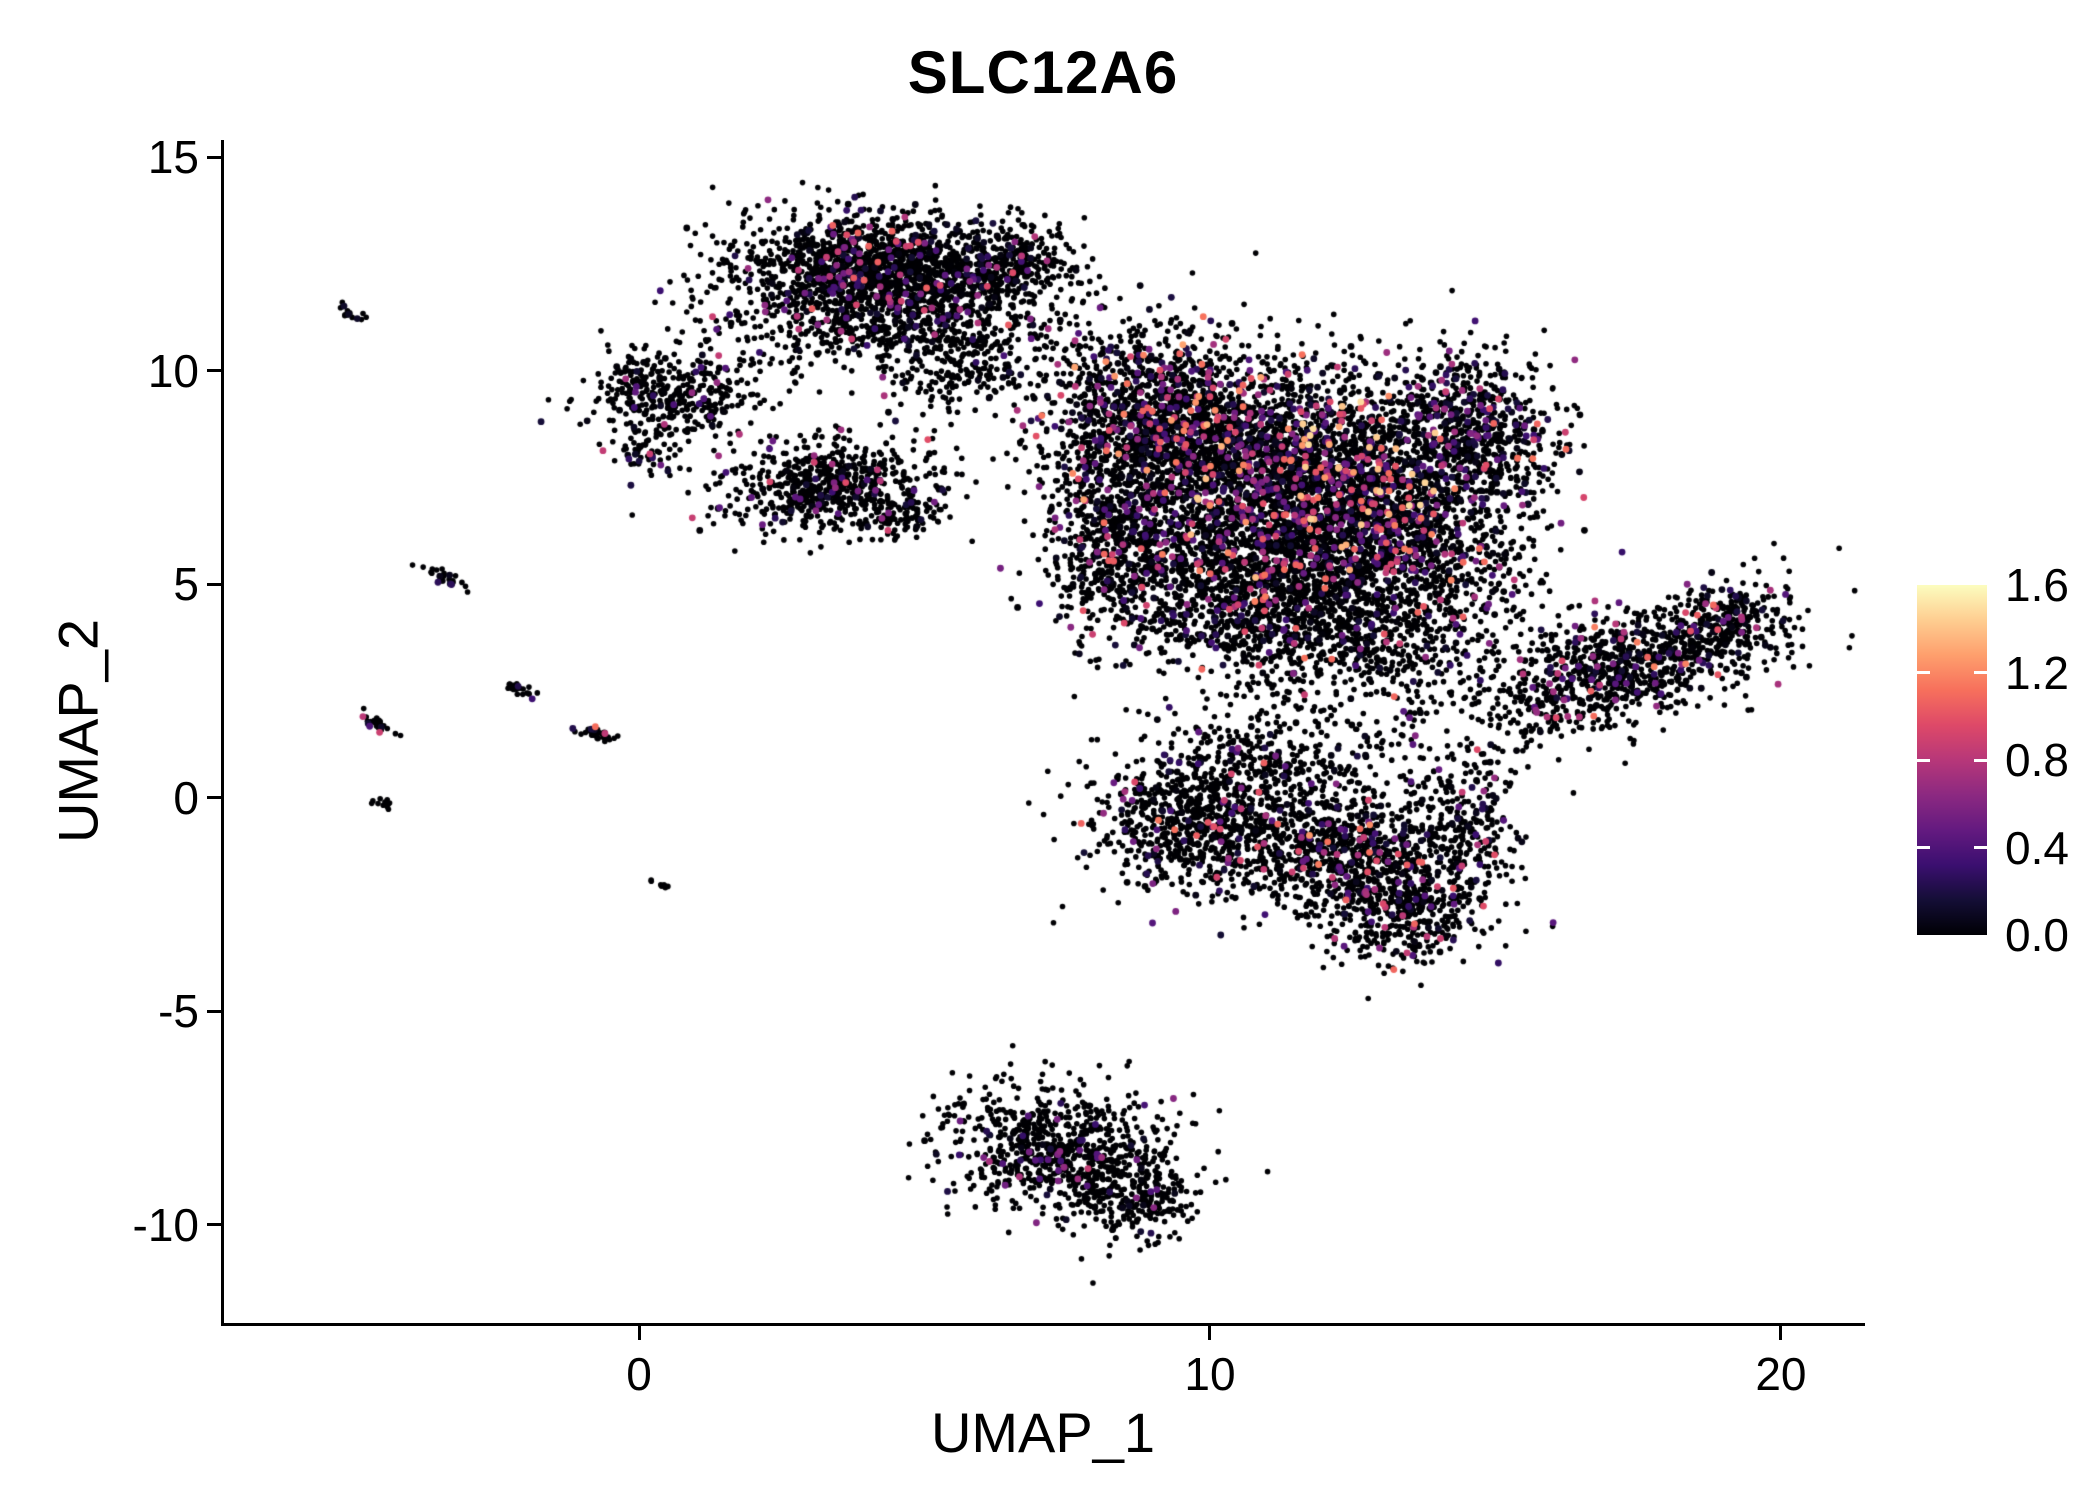 This screenshot has height=1500, width=2100. What do you see at coordinates (1781, 1374) in the screenshot?
I see `x-tick-label: 20` at bounding box center [1781, 1374].